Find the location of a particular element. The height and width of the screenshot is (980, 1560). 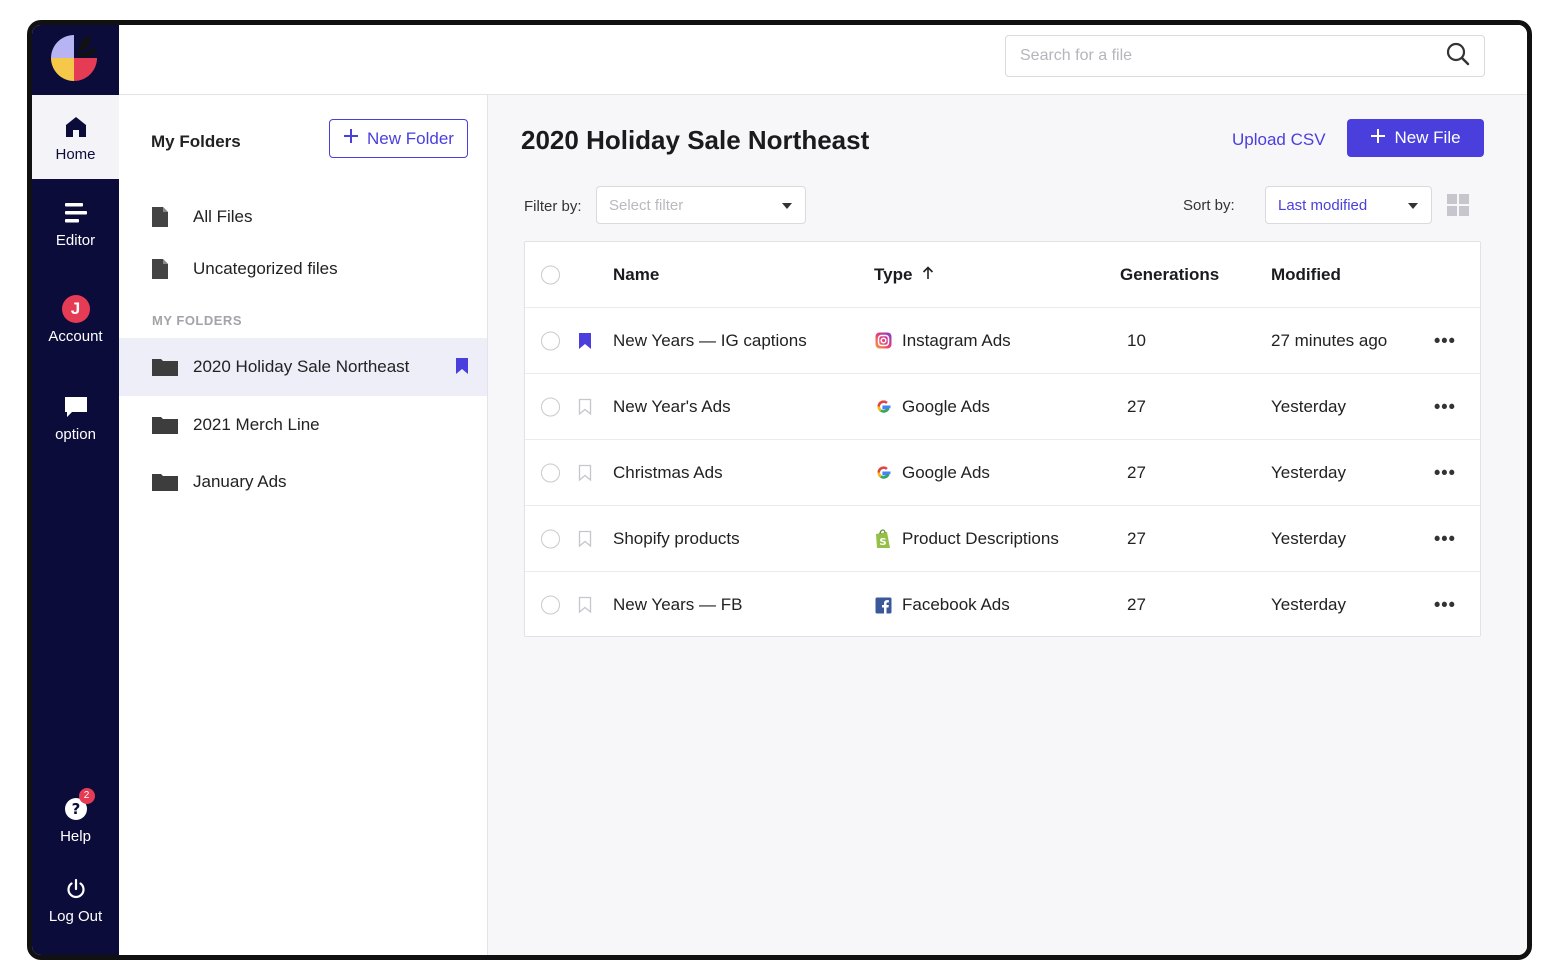

editor-icon is located at coordinates (76, 213).